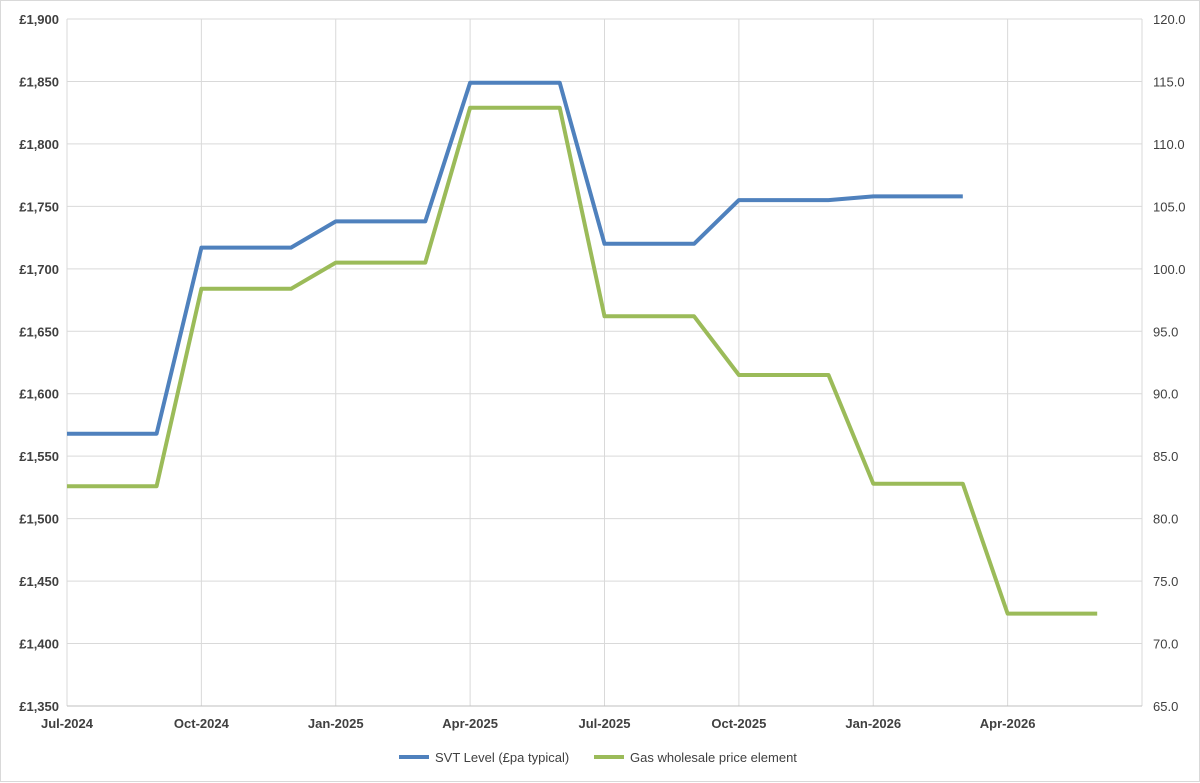  Describe the element at coordinates (1008, 723) in the screenshot. I see `x-tick-label: Apr-2026` at that location.